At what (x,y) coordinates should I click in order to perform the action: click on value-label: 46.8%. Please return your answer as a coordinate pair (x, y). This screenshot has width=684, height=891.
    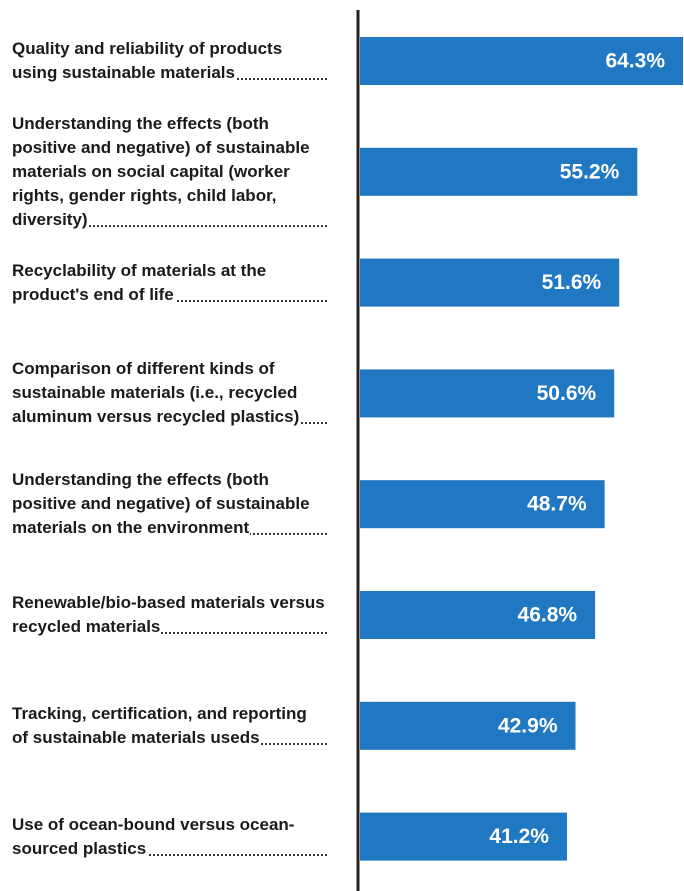
    Looking at the image, I should click on (548, 615).